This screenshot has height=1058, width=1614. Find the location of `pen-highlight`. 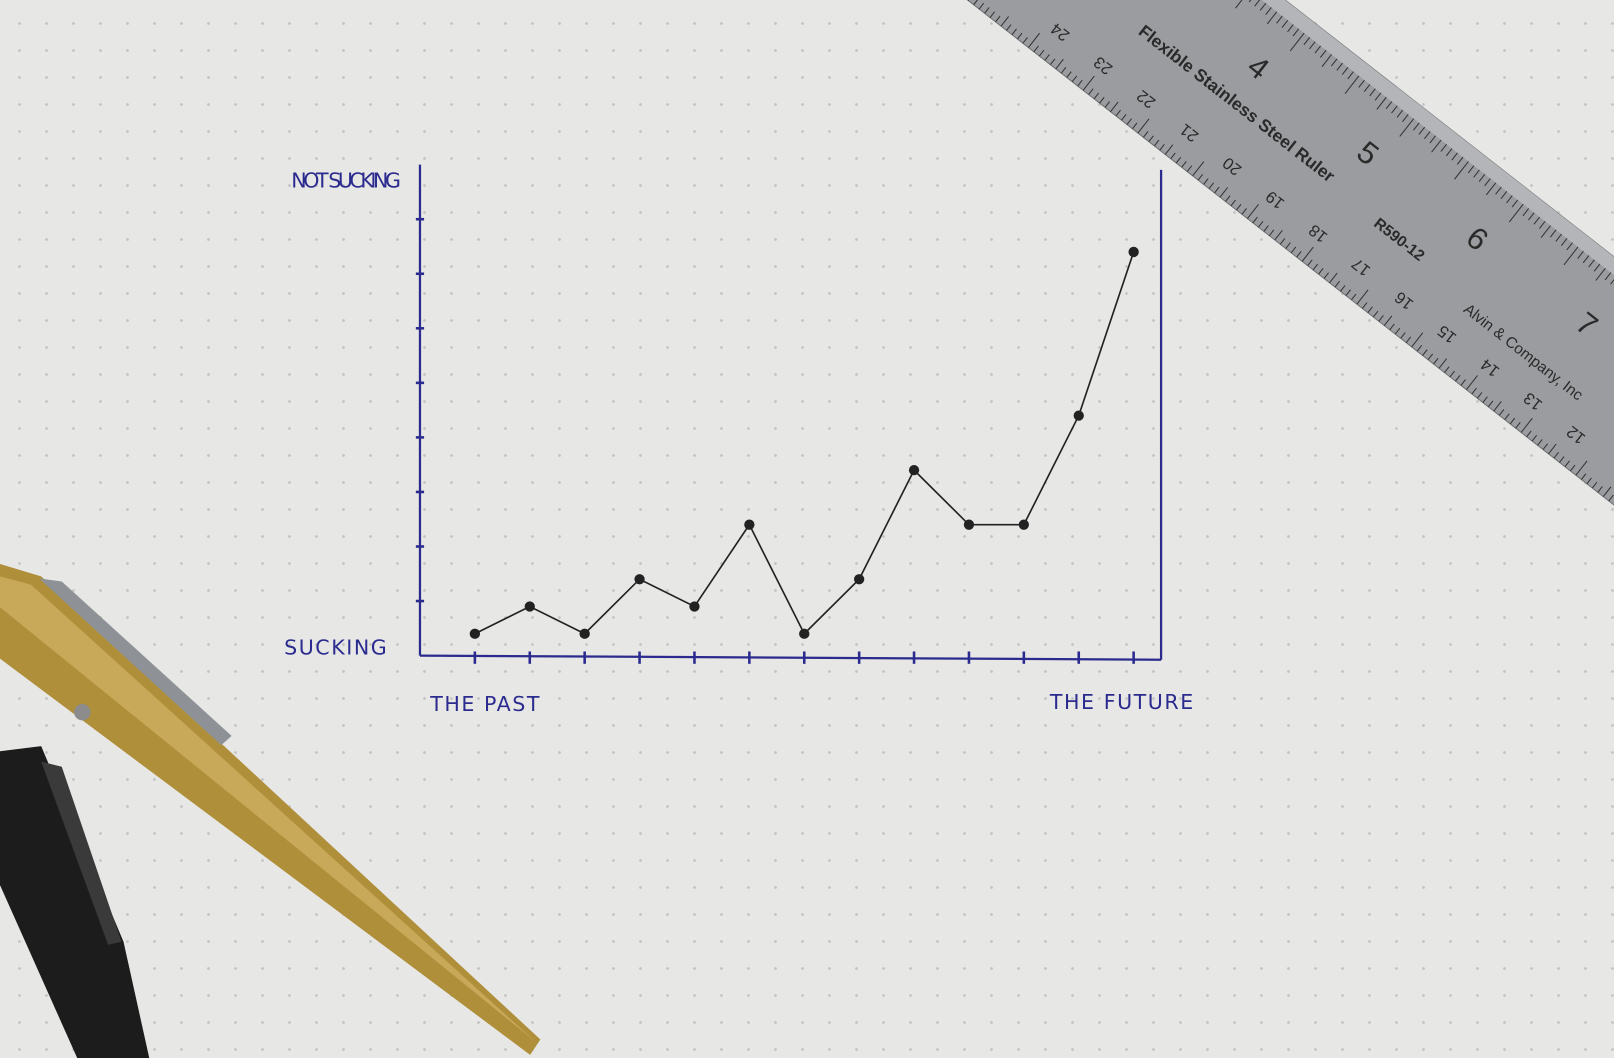

pen-highlight is located at coordinates (268, 809).